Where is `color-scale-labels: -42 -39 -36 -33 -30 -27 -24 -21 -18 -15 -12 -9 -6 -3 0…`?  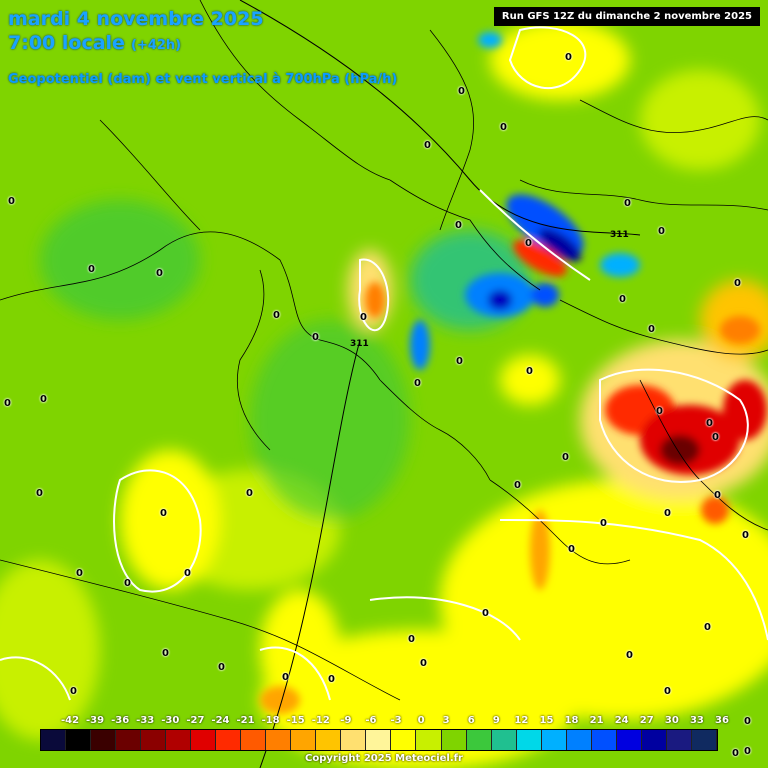
color-scale-labels: -42 -39 -36 -33 -30 -27 -24 -21 -18 -15 -12 -9 -6 -3 0… is located at coordinates (396, 722).